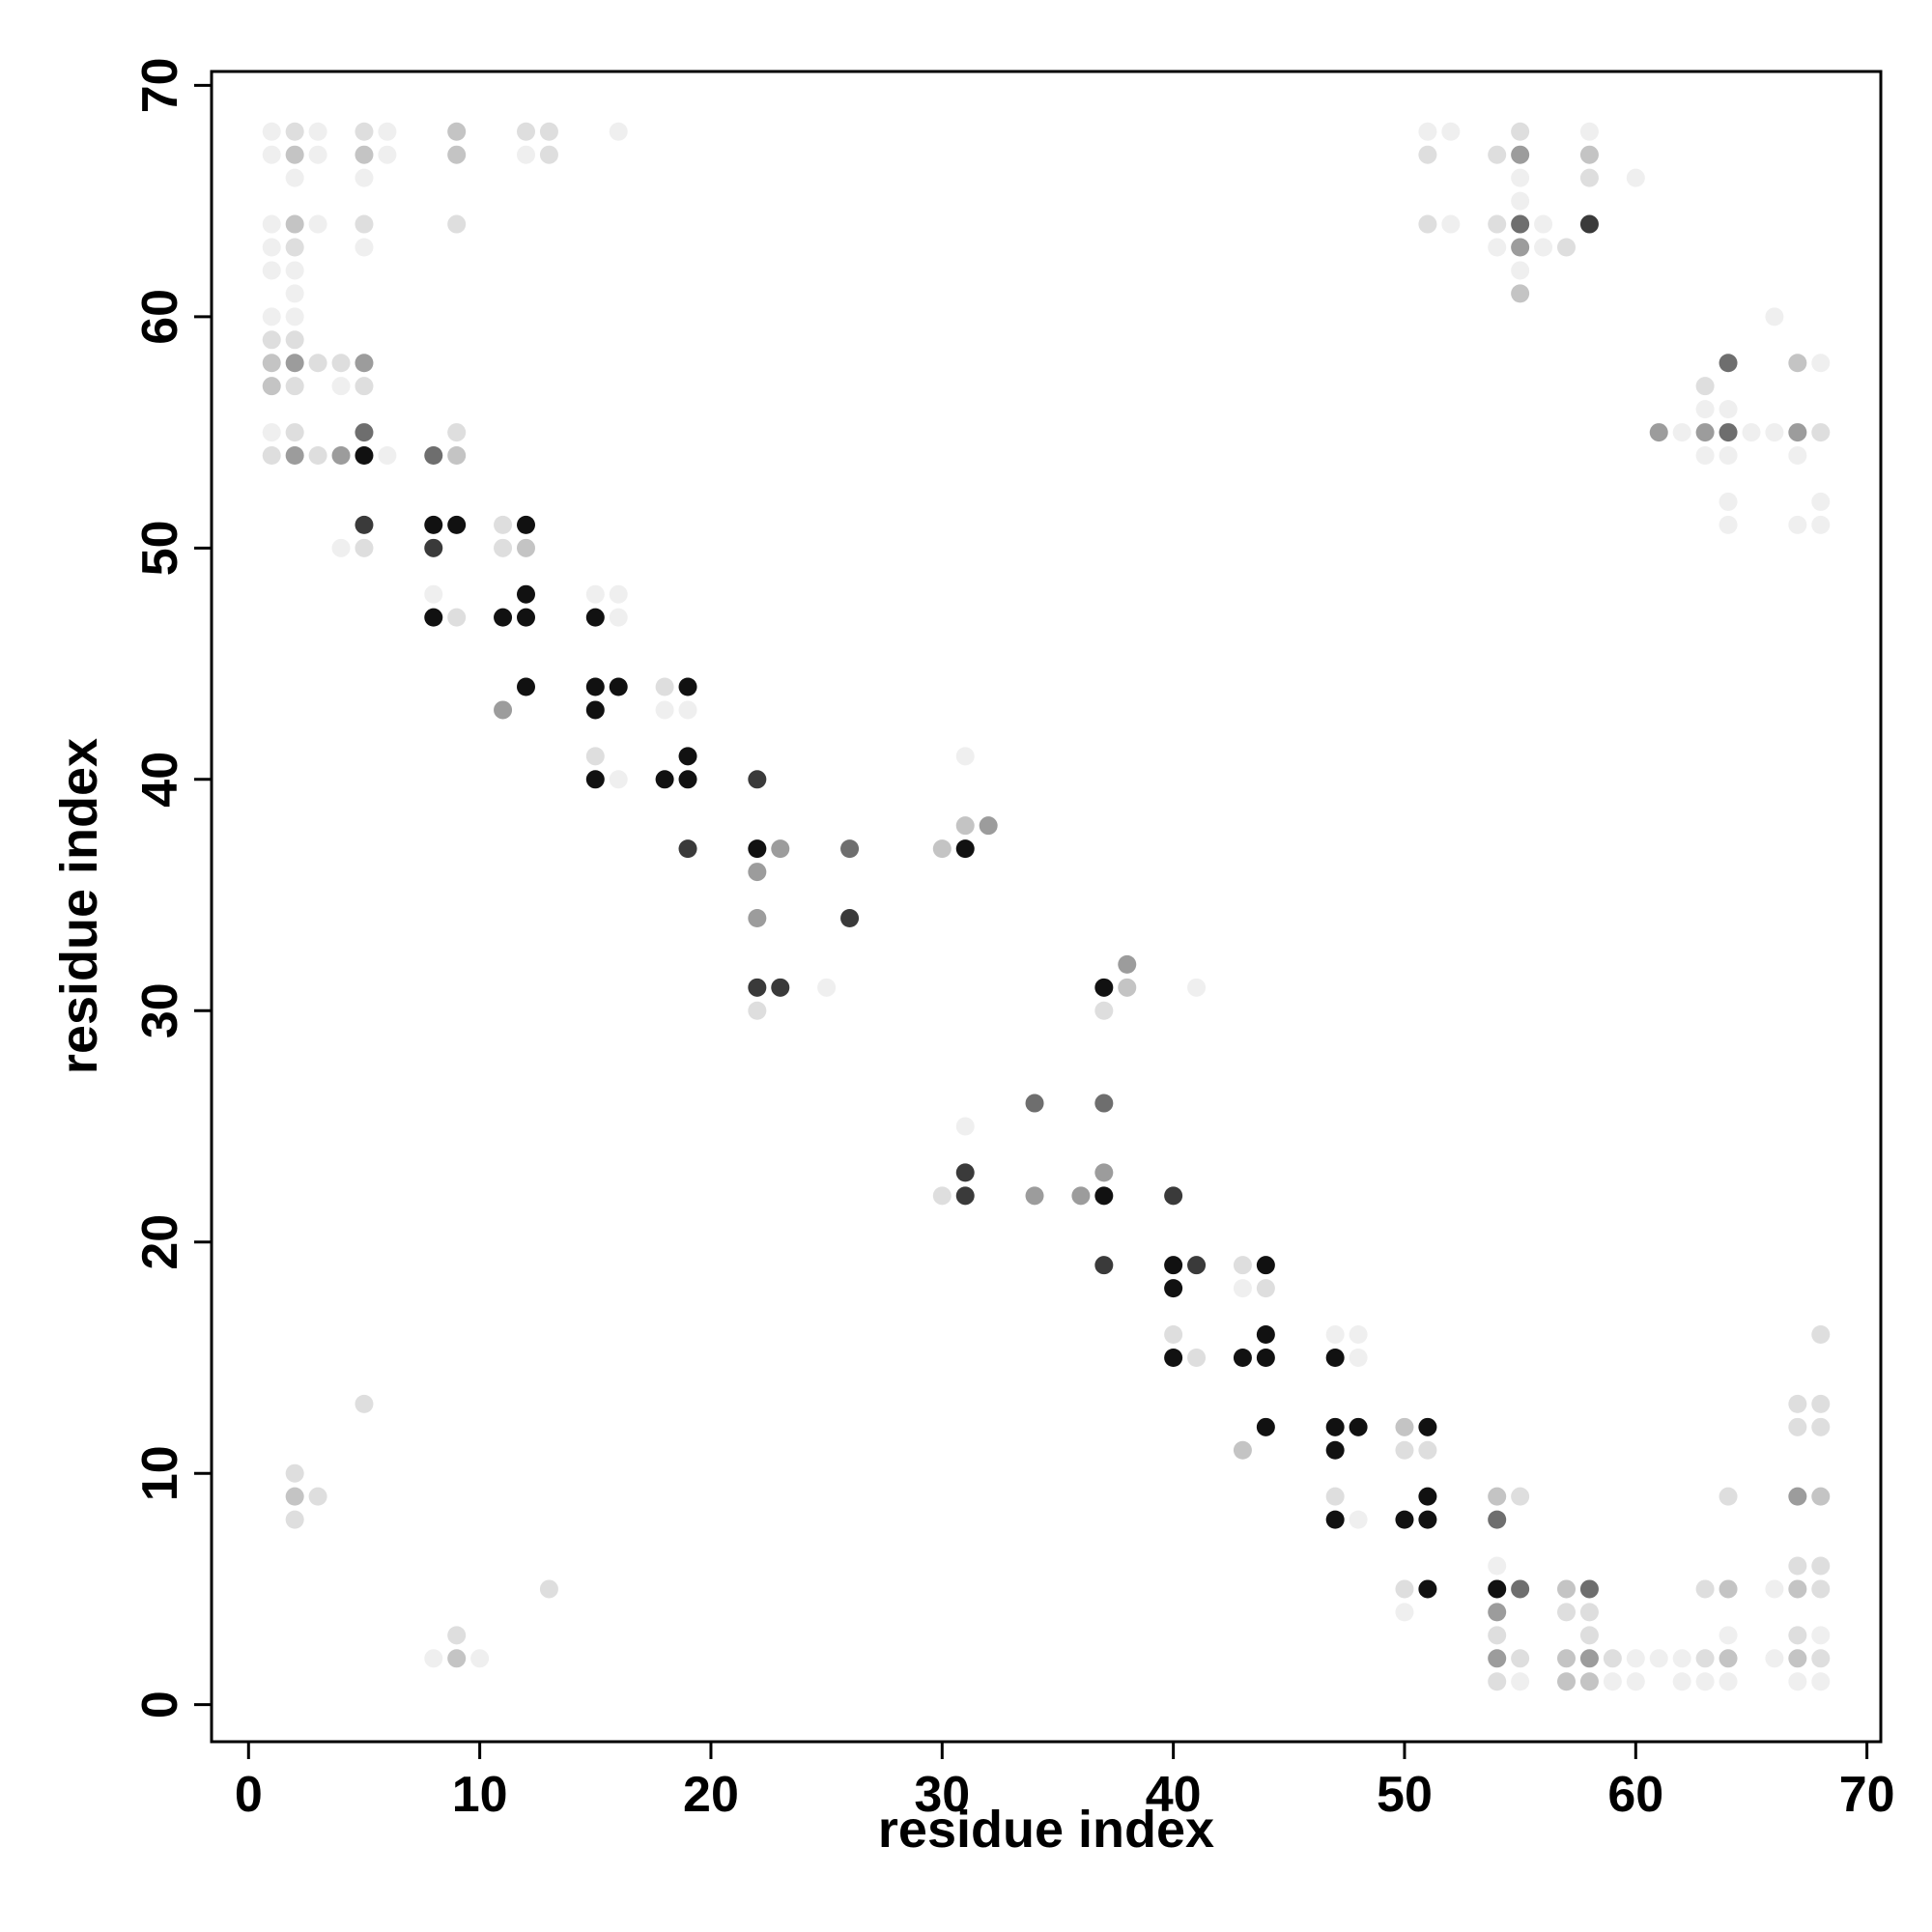  Describe the element at coordinates (160, 780) in the screenshot. I see `y-tick-label: 40` at that location.